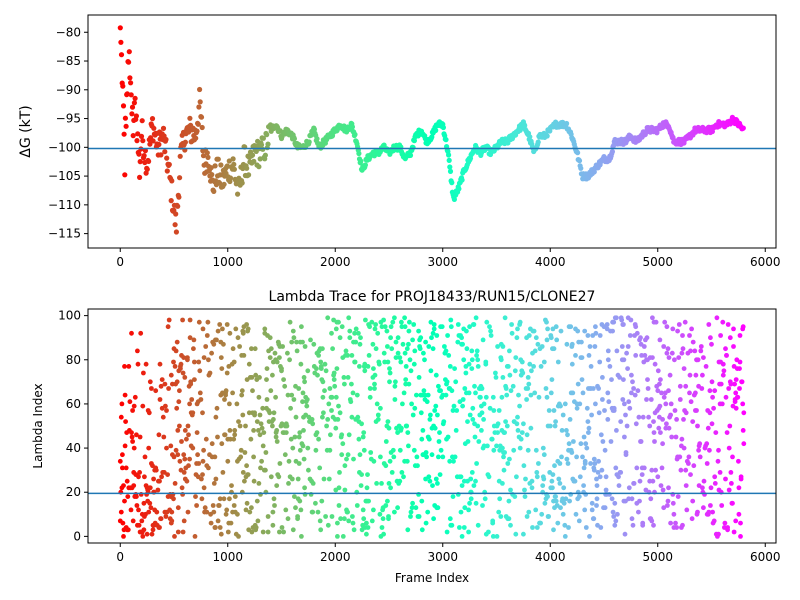 Image resolution: width=800 pixels, height=600 pixels. What do you see at coordinates (73, 448) in the screenshot?
I see `y-tick-label: 40` at bounding box center [73, 448].